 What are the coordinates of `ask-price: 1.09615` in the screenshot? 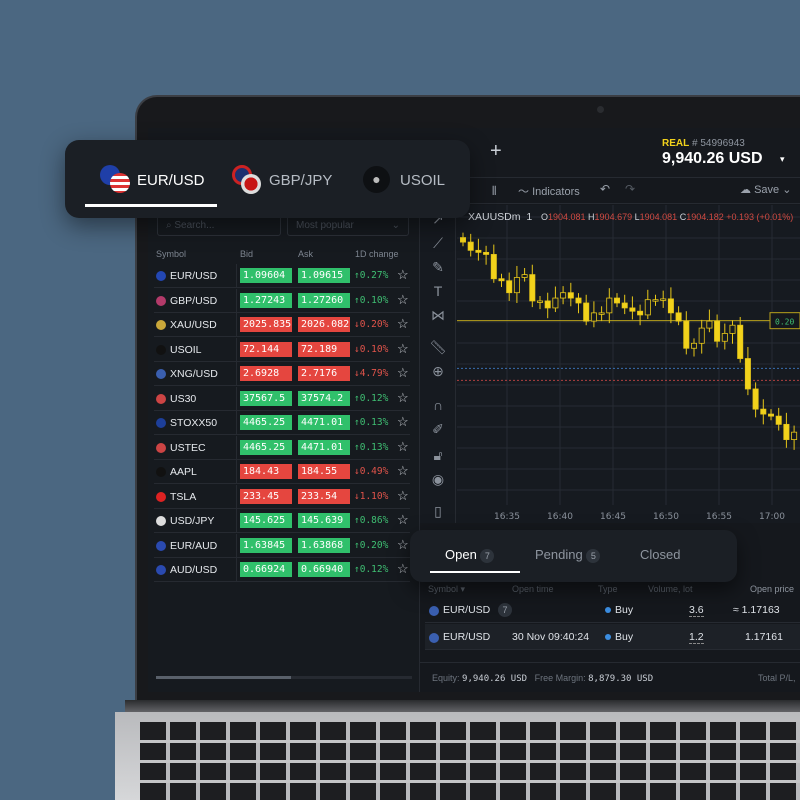 It's located at (324, 275).